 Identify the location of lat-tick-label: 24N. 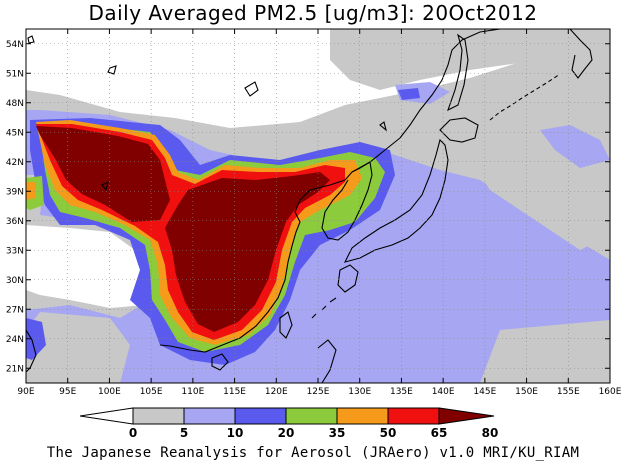
(15, 340).